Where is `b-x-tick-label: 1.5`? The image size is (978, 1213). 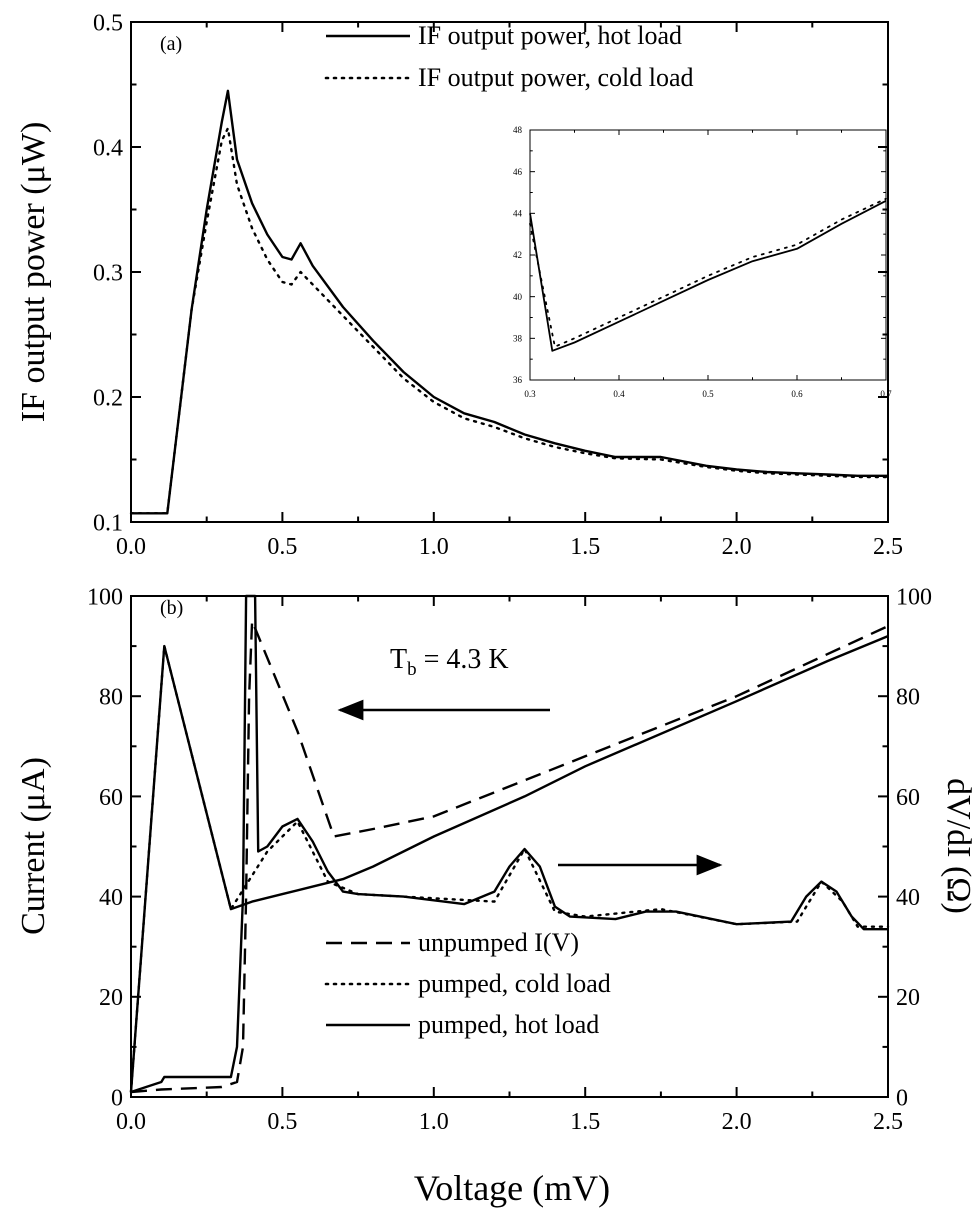
b-x-tick-label: 1.5 is located at coordinates (585, 1122).